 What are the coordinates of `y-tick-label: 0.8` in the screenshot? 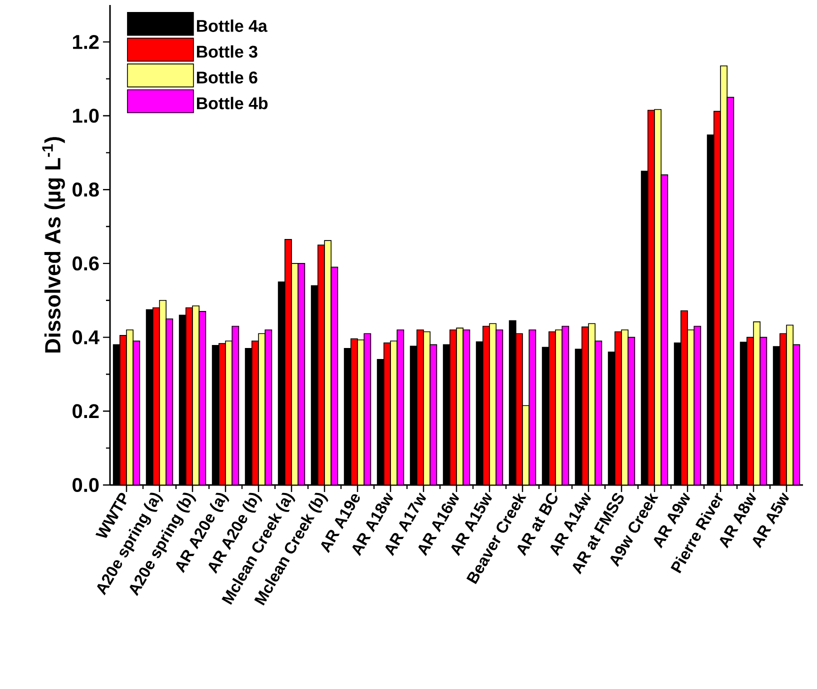 It's located at (85, 189).